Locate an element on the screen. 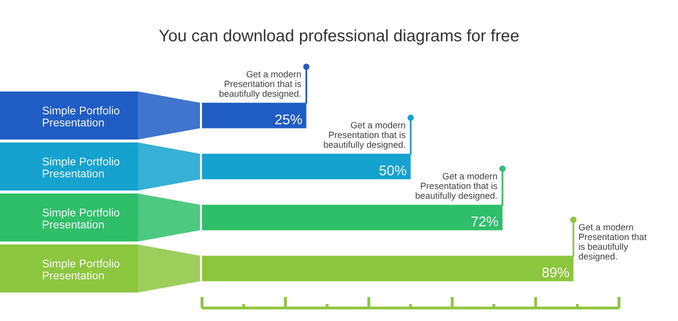  data-label: 25% is located at coordinates (288, 119).